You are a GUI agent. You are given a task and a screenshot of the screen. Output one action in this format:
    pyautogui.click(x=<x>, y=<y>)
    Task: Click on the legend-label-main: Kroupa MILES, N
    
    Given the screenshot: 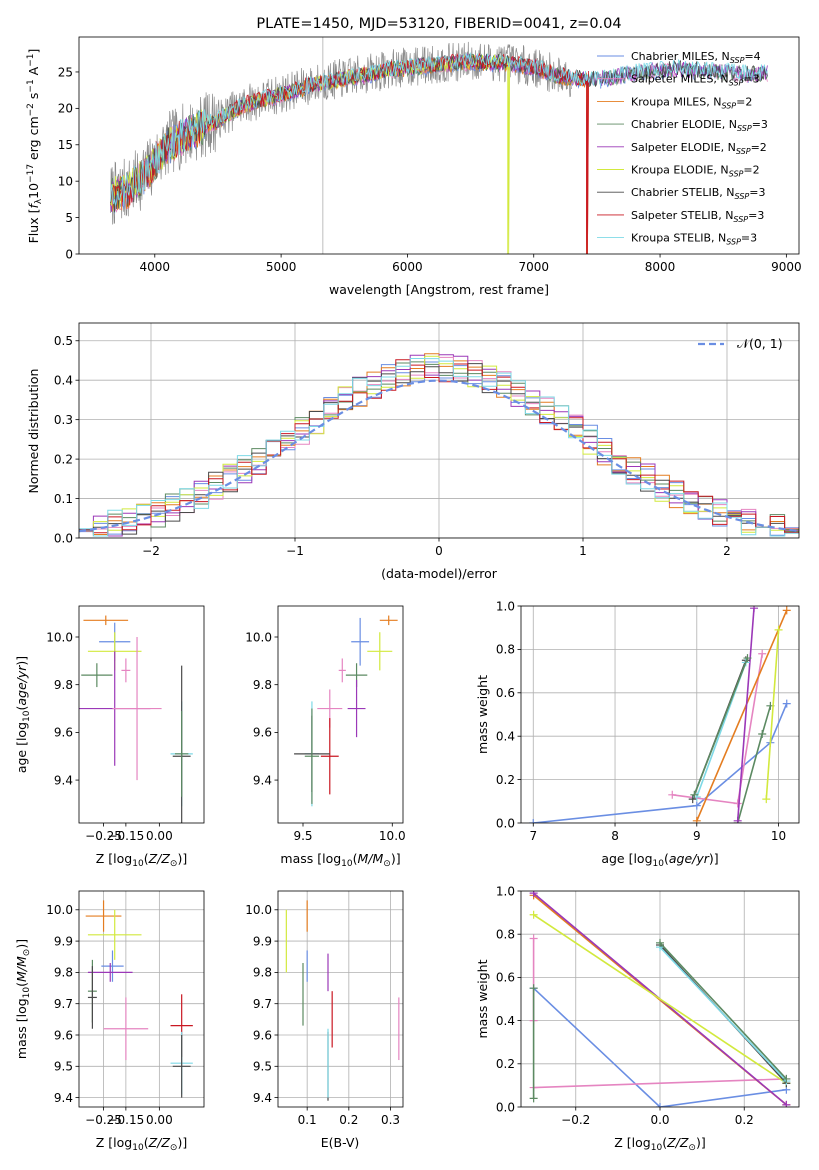 What is the action you would take?
    pyautogui.click(x=676, y=101)
    